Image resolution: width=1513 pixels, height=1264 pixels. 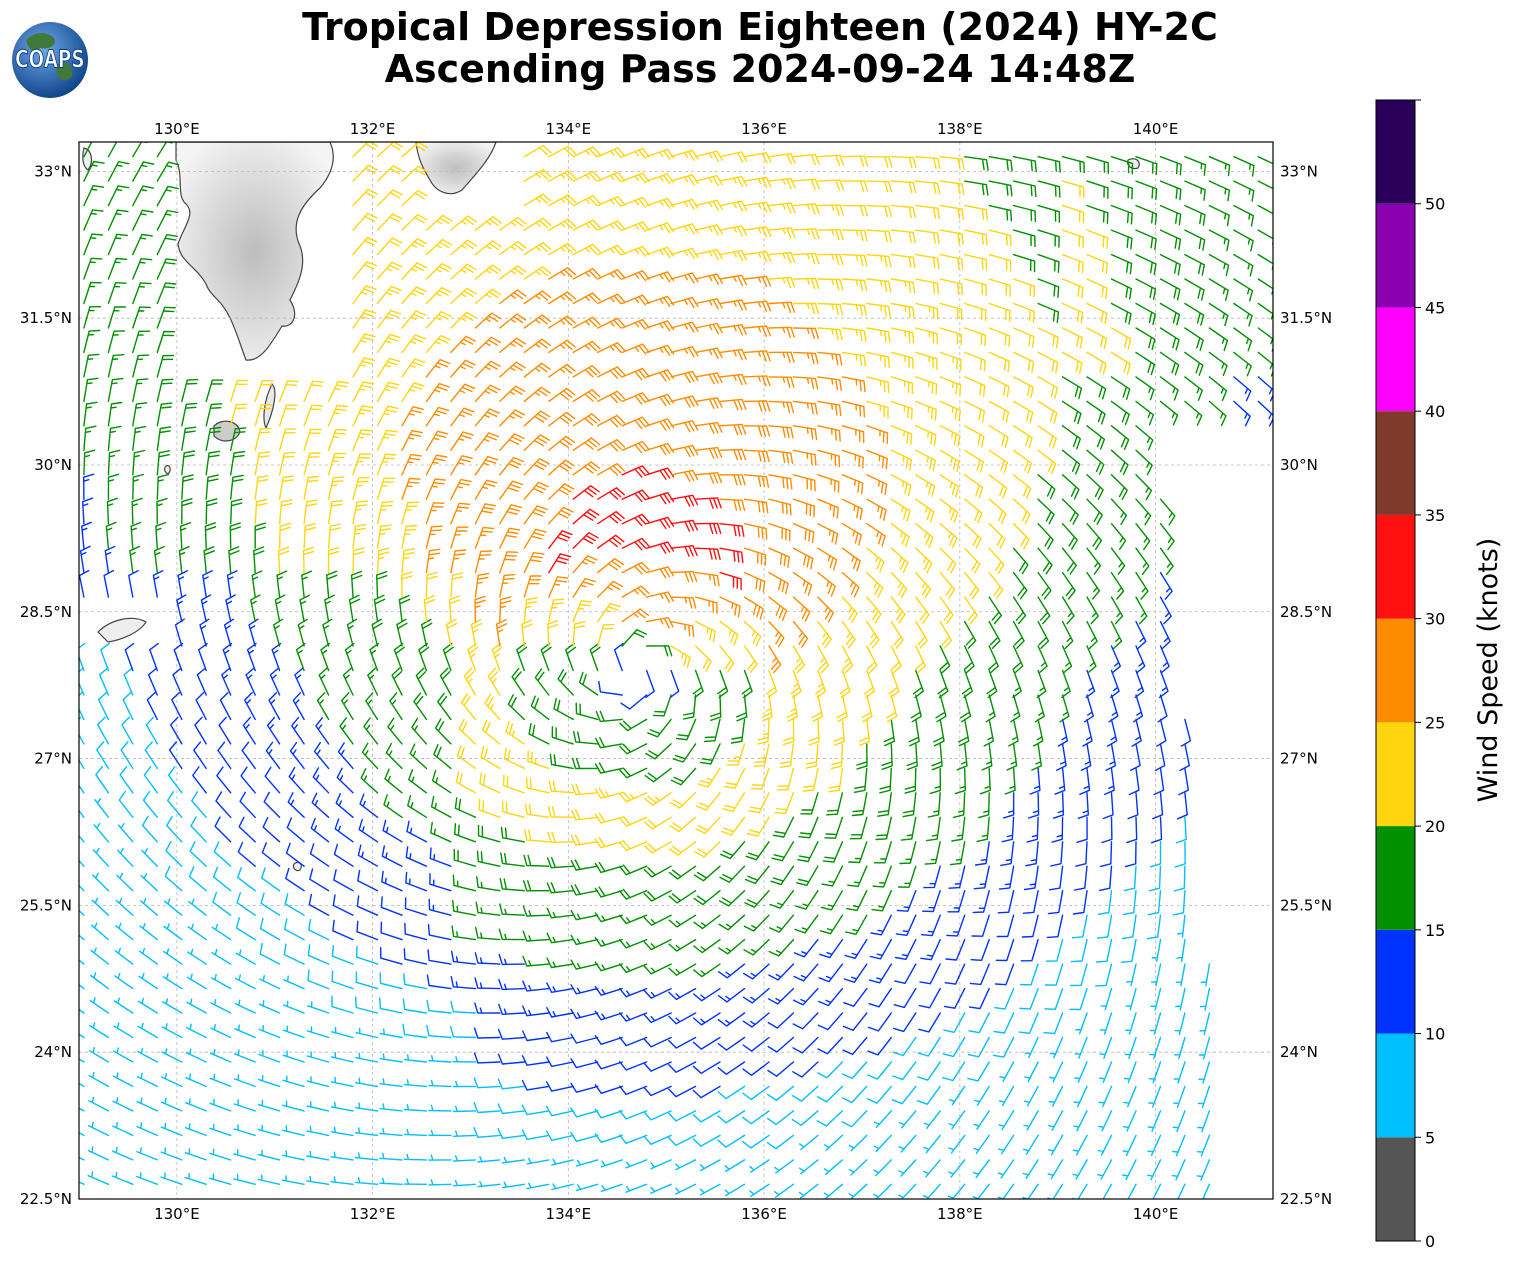 I want to click on lon-tick-label-top: 140°E, so click(x=1156, y=129).